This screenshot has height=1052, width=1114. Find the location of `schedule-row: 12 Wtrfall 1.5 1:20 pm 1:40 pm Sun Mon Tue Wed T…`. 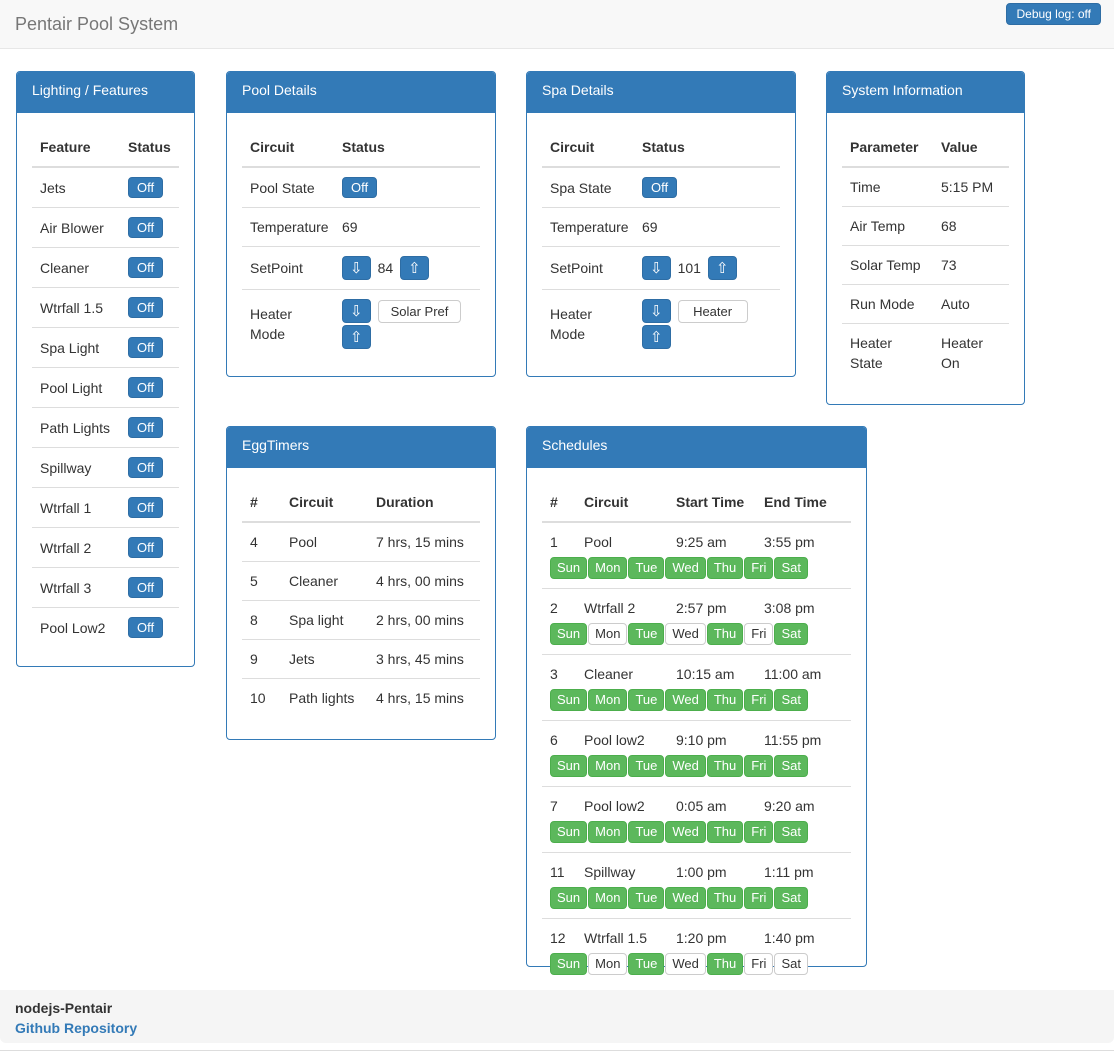

schedule-row: 12 Wtrfall 1.5 1:20 pm 1:40 pm Sun Mon Tue Wed T… is located at coordinates (696, 951).